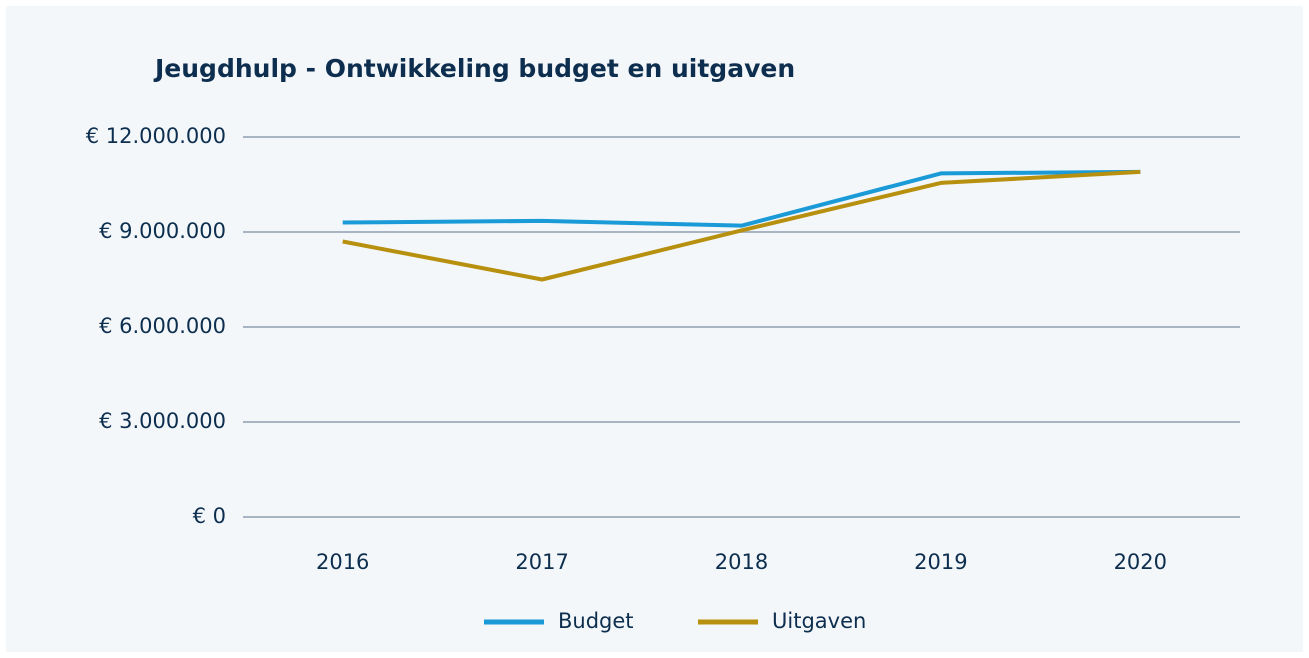 The height and width of the screenshot is (658, 1309). What do you see at coordinates (940, 562) in the screenshot?
I see `x-tick-label: 2019` at bounding box center [940, 562].